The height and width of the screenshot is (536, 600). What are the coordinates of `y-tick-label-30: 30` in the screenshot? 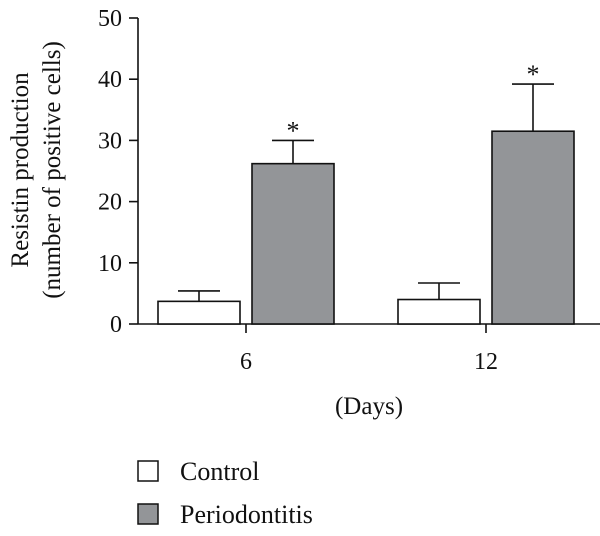 It's located at (110, 141).